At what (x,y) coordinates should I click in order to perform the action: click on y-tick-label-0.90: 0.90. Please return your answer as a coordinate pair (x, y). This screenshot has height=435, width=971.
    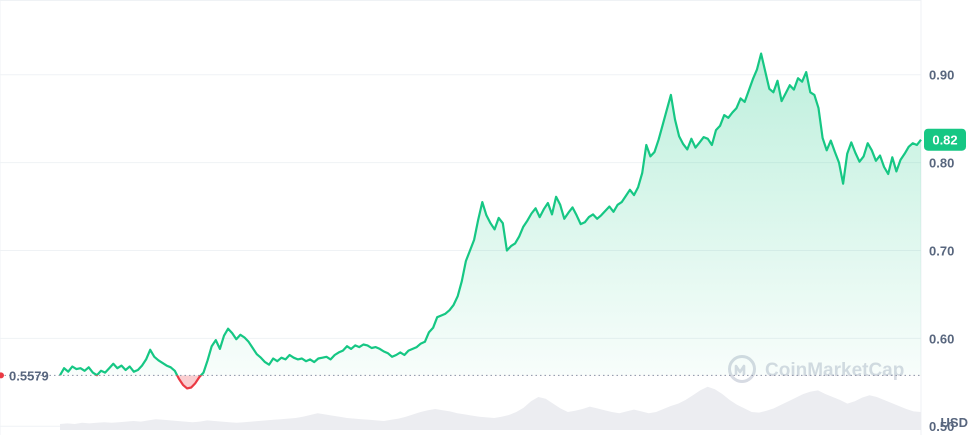
    Looking at the image, I should click on (941, 75).